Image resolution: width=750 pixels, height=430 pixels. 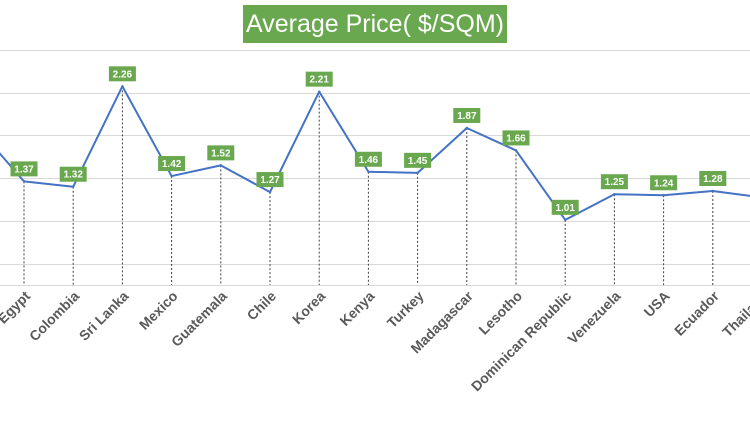 I want to click on data-label: 1.45, so click(x=418, y=161).